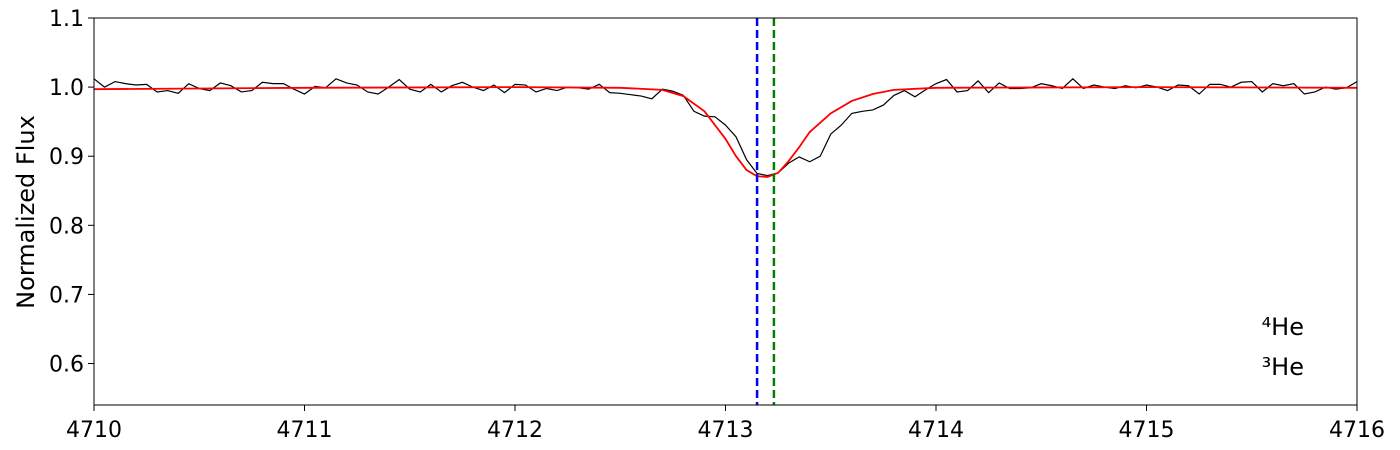 The height and width of the screenshot is (450, 1400). I want to click on y-tick-label: 1.0, so click(66, 88).